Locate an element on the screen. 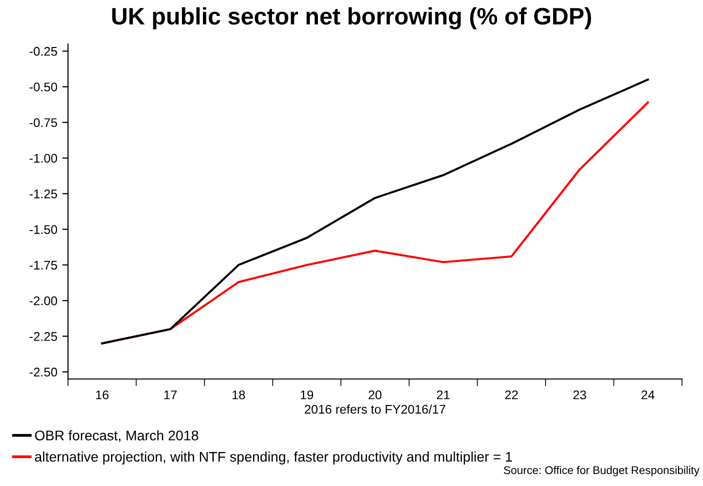 The image size is (703, 486). y-tick-label: -2.00 is located at coordinates (44, 301).